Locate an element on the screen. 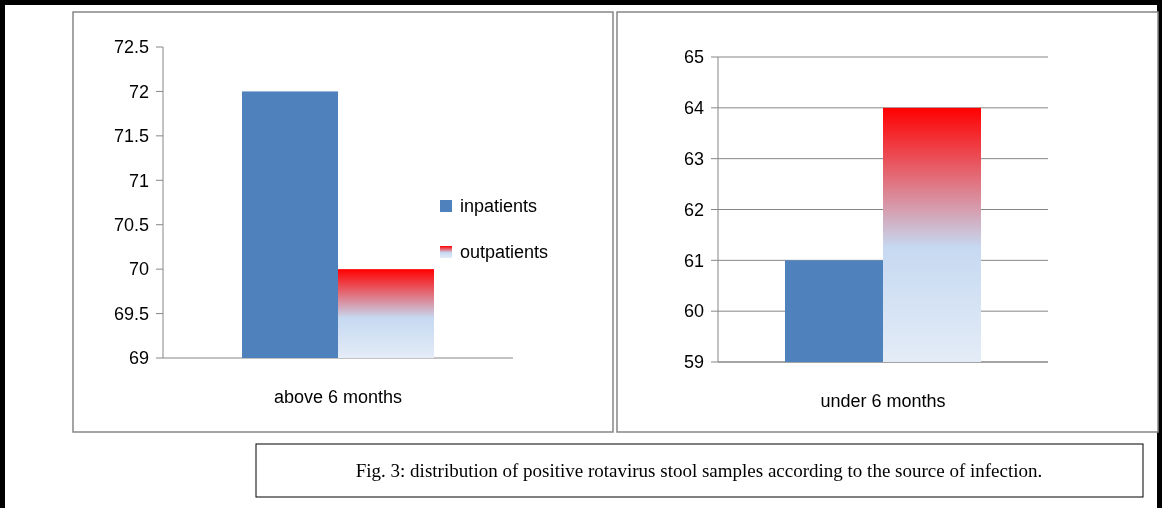 The width and height of the screenshot is (1162, 508). y-tick-label: 69 is located at coordinates (138, 358).